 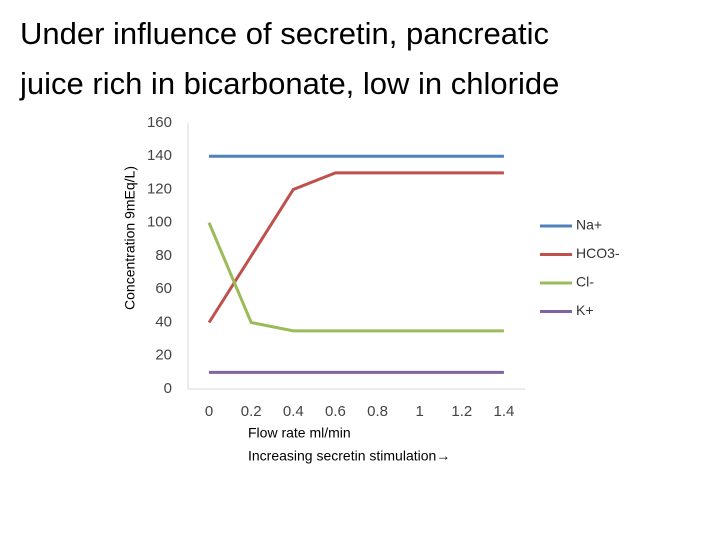 I want to click on y-tick-label: 80, so click(x=163, y=255).